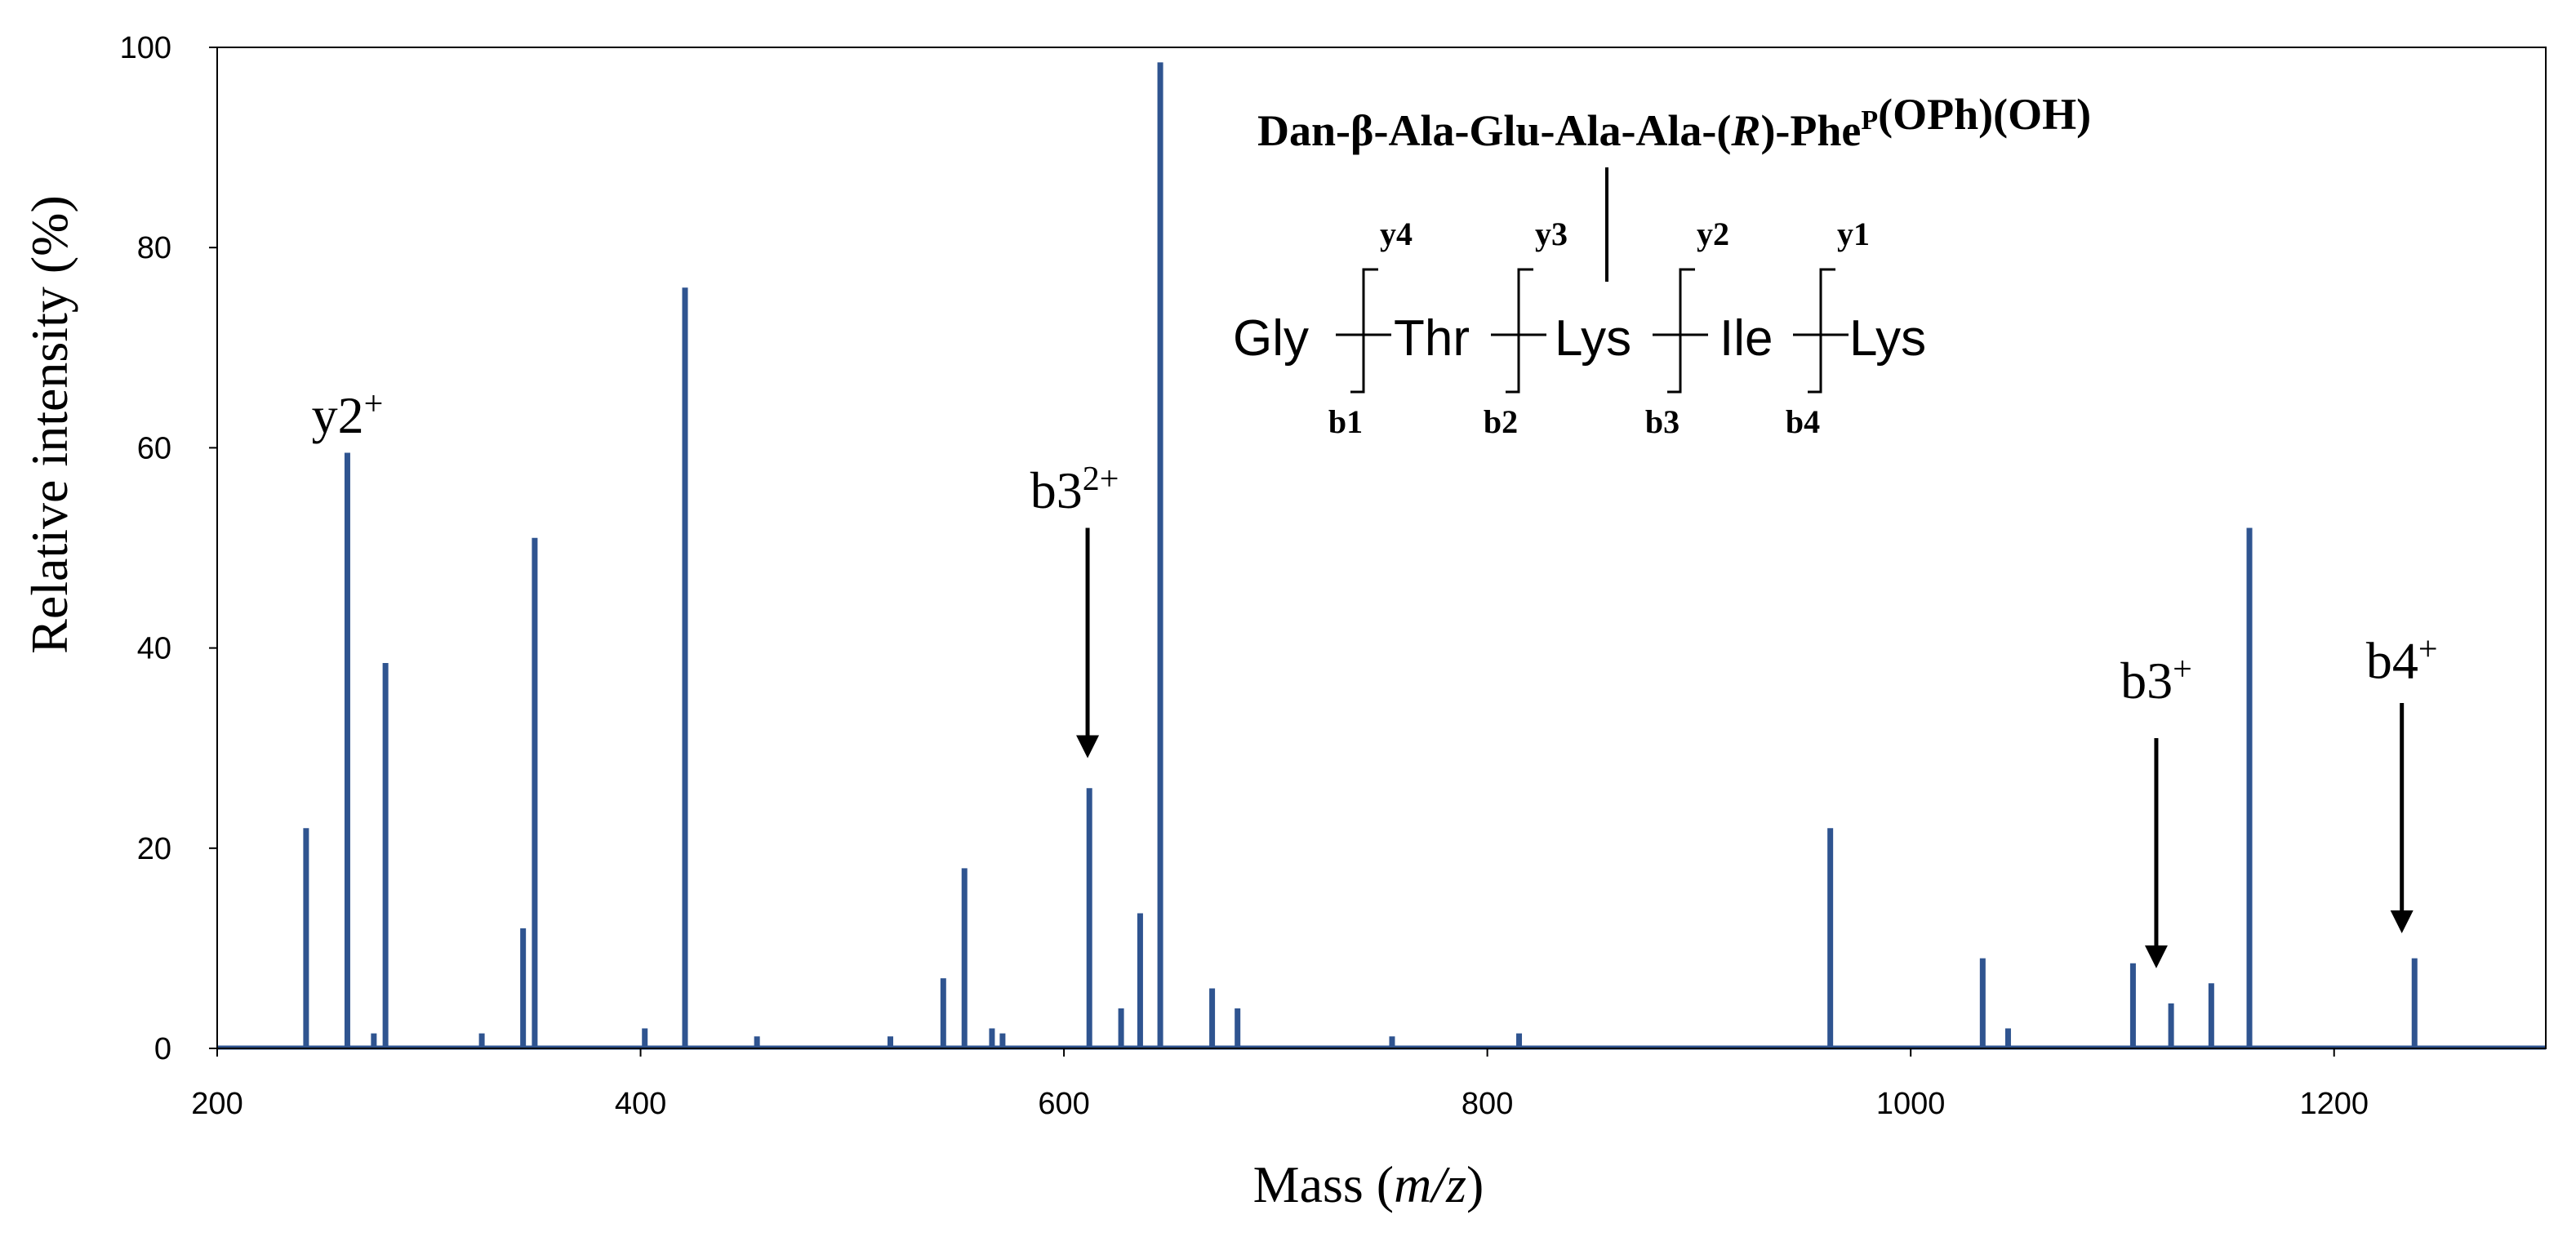 The width and height of the screenshot is (2576, 1246). I want to click on y-tick-label: 20, so click(154, 849).